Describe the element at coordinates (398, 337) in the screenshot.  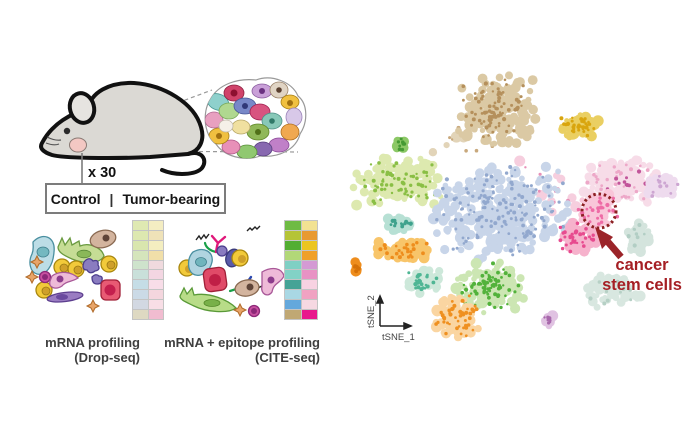
I see `tsne-x-axis-label: tSNE_1` at that location.